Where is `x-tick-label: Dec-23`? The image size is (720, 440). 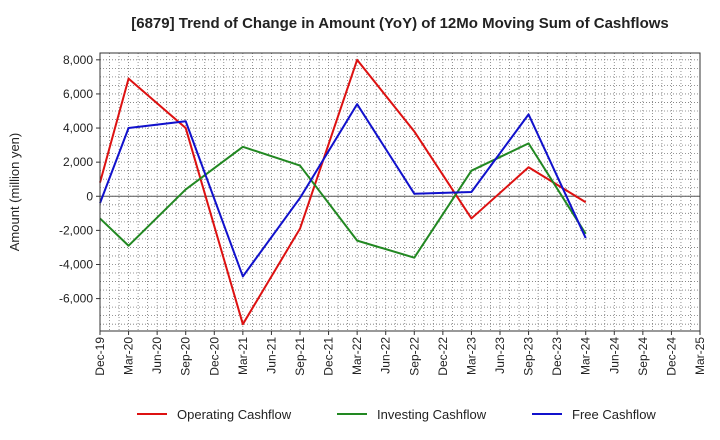
x-tick-label: Dec-23 is located at coordinates (557, 356).